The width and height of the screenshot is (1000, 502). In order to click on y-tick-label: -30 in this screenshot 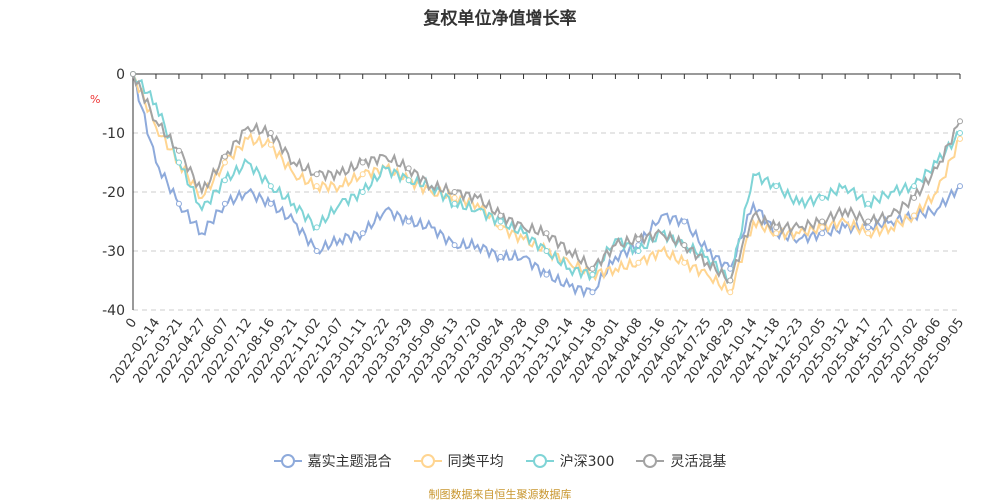, I will do `click(113, 252)`.